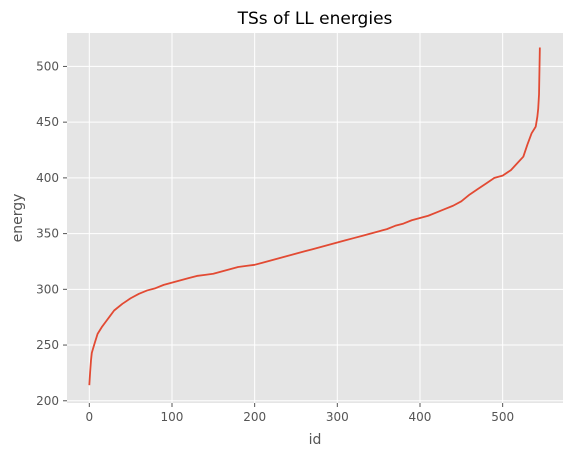 The width and height of the screenshot is (572, 457). I want to click on x-tick-label: 500, so click(502, 417).